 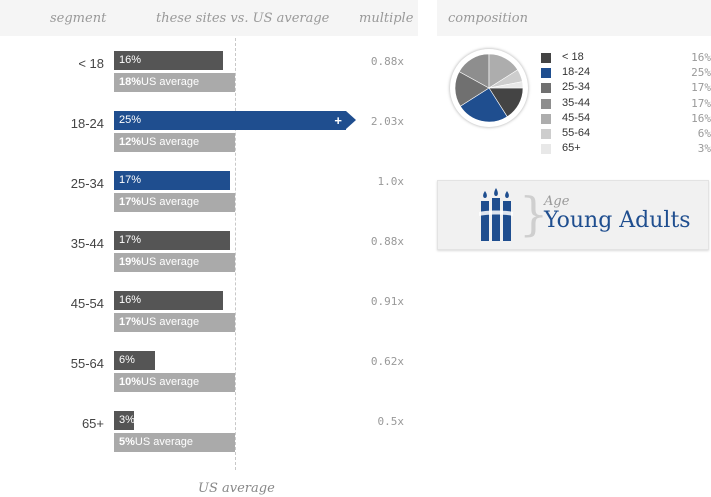 What do you see at coordinates (127, 442) in the screenshot?
I see `us-average-value: 5%` at bounding box center [127, 442].